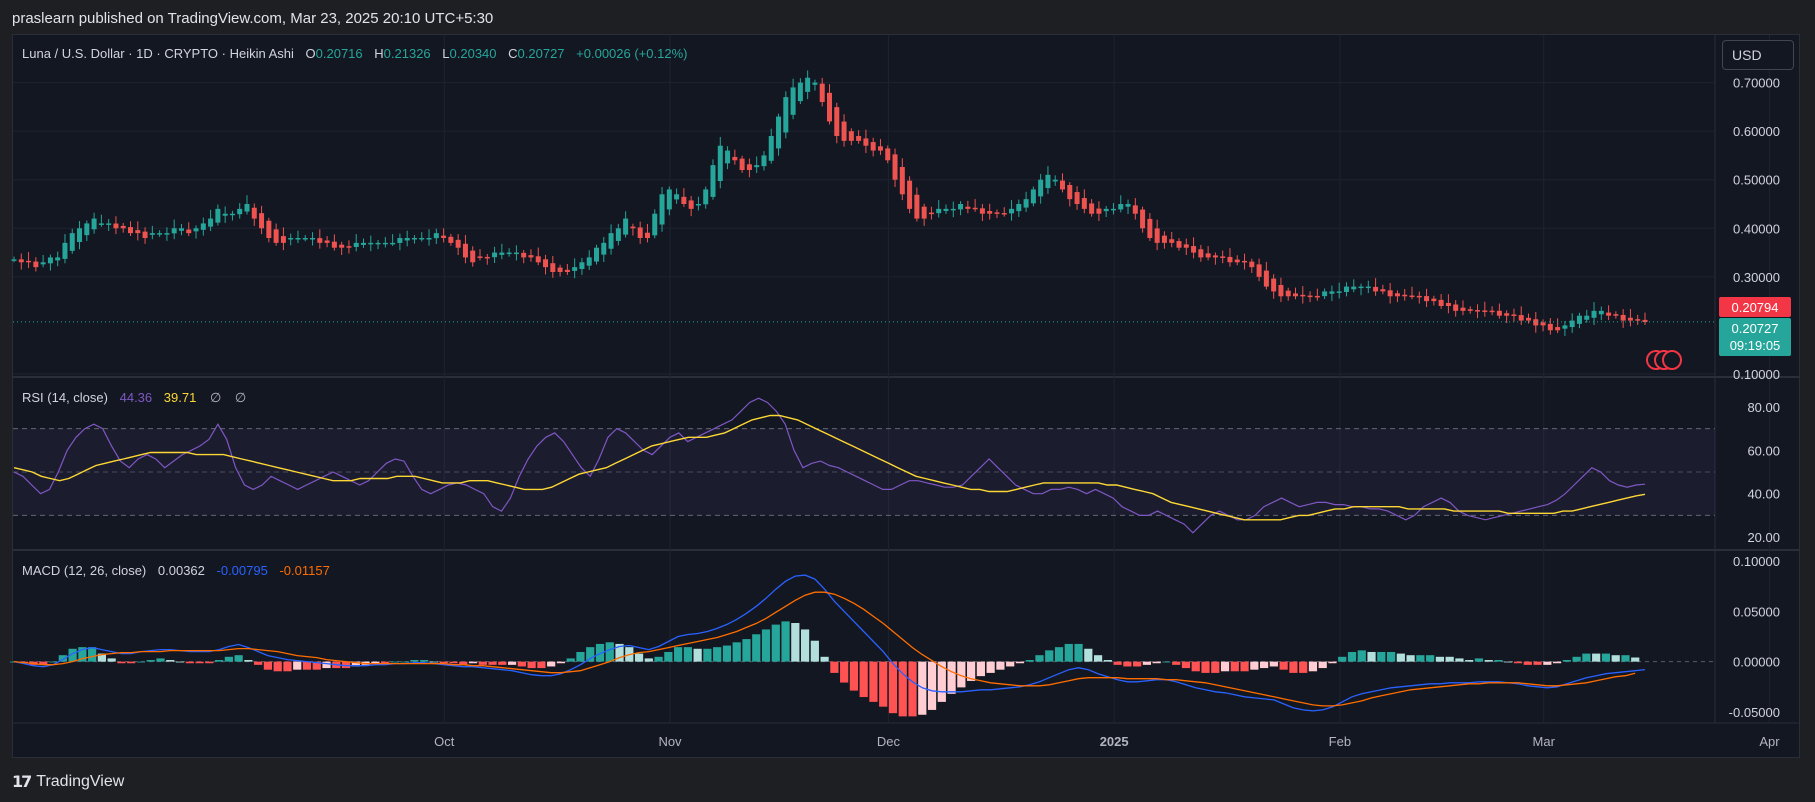 Image resolution: width=1815 pixels, height=802 pixels. Describe the element at coordinates (181, 570) in the screenshot. I see `macd-hist-value: 0.00362` at that location.